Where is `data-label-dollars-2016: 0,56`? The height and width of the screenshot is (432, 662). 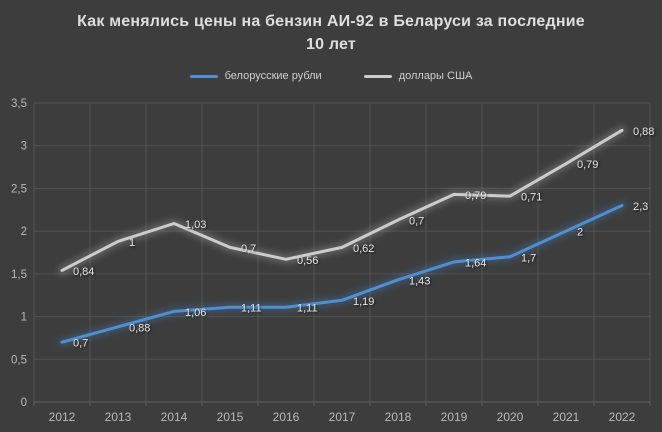
data-label-dollars-2016: 0,56 is located at coordinates (307, 261).